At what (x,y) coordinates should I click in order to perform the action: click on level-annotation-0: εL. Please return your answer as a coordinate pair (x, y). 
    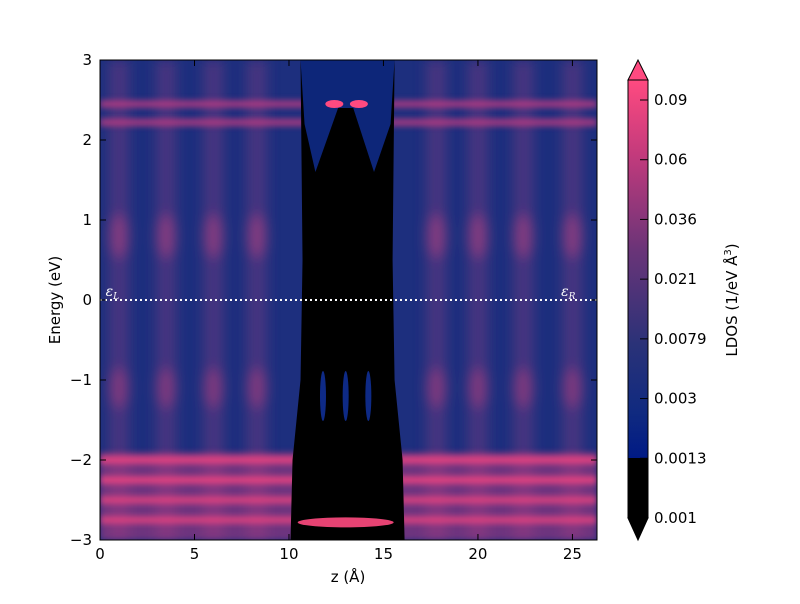
    Looking at the image, I should click on (113, 293).